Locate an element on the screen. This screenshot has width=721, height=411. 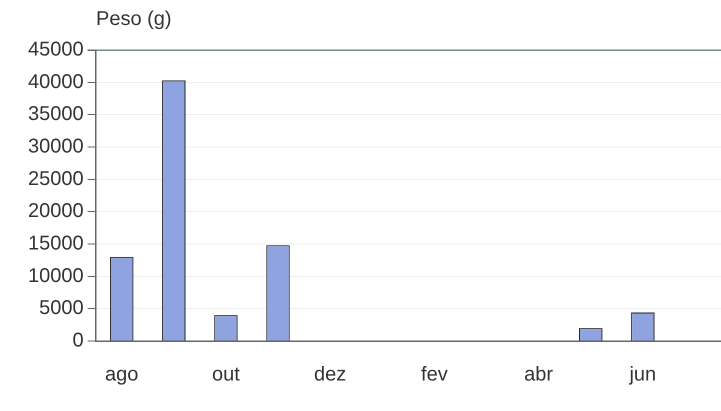
y-tick-label: 45000 is located at coordinates (56, 49).